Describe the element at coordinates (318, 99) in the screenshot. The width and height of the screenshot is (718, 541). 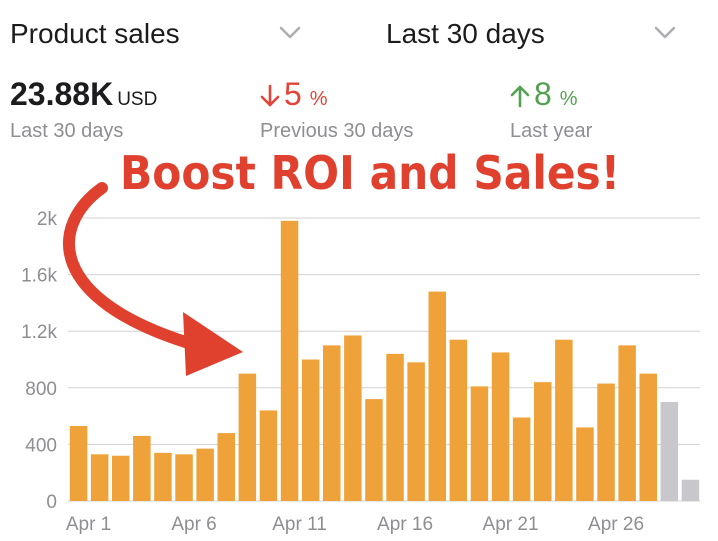
I see `previous-delta-unit: %` at that location.